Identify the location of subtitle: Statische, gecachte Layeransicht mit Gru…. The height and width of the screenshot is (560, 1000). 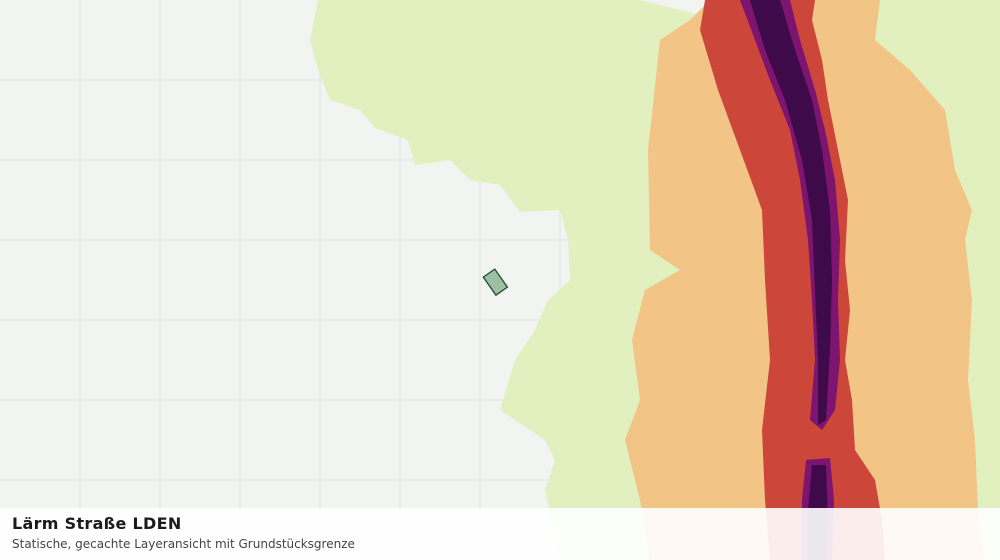
(183, 544).